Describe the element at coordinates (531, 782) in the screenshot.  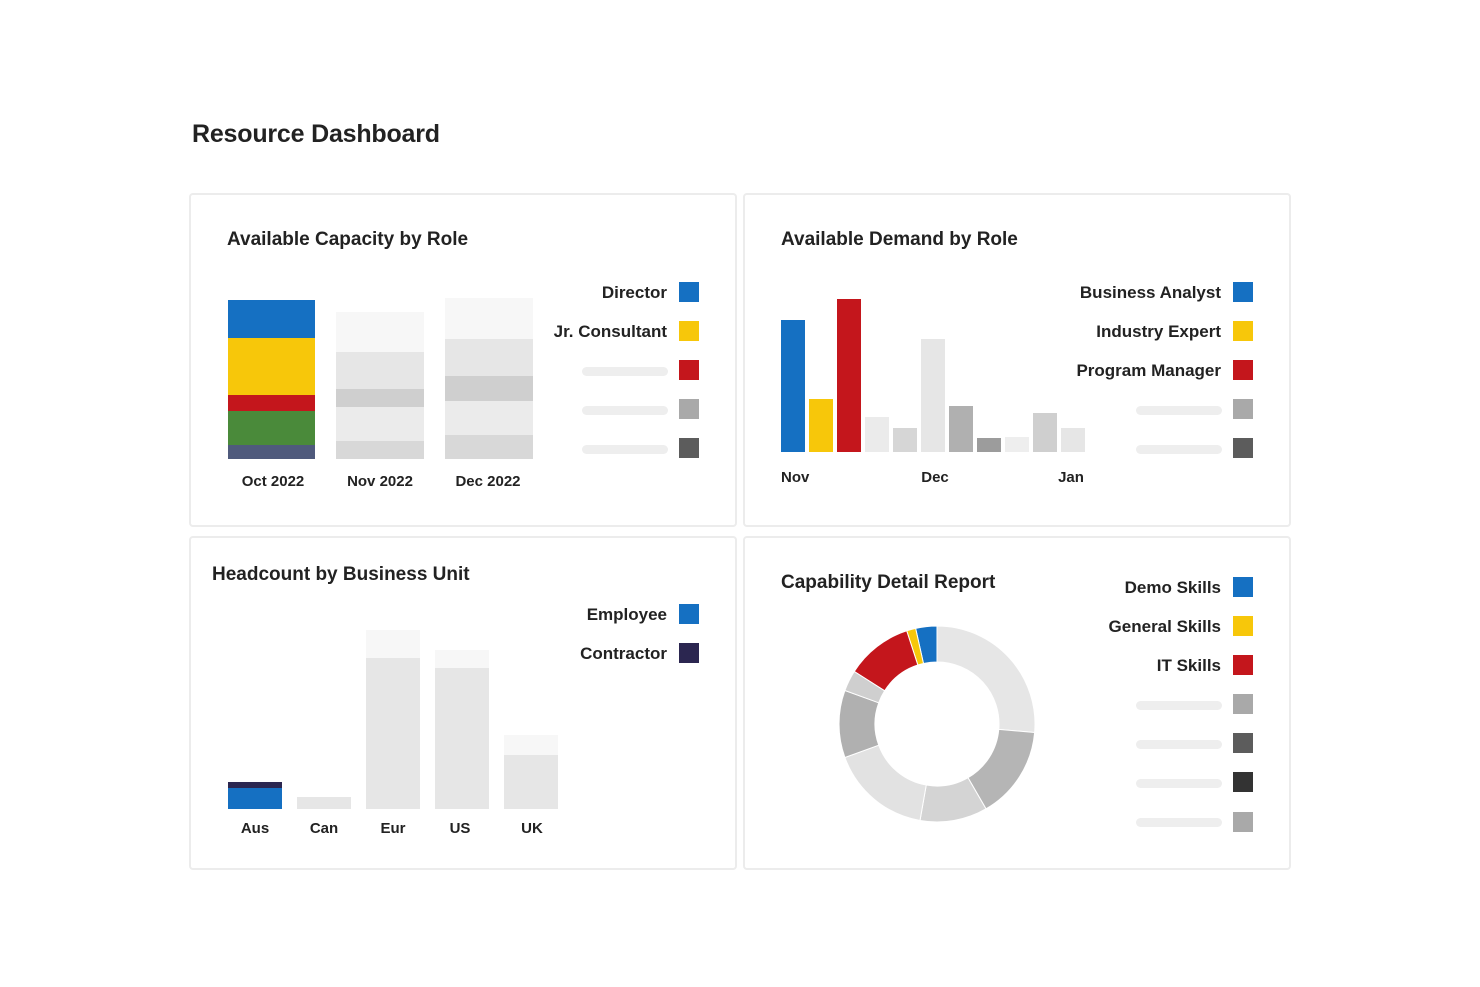
I see `headcount-bar-uk` at that location.